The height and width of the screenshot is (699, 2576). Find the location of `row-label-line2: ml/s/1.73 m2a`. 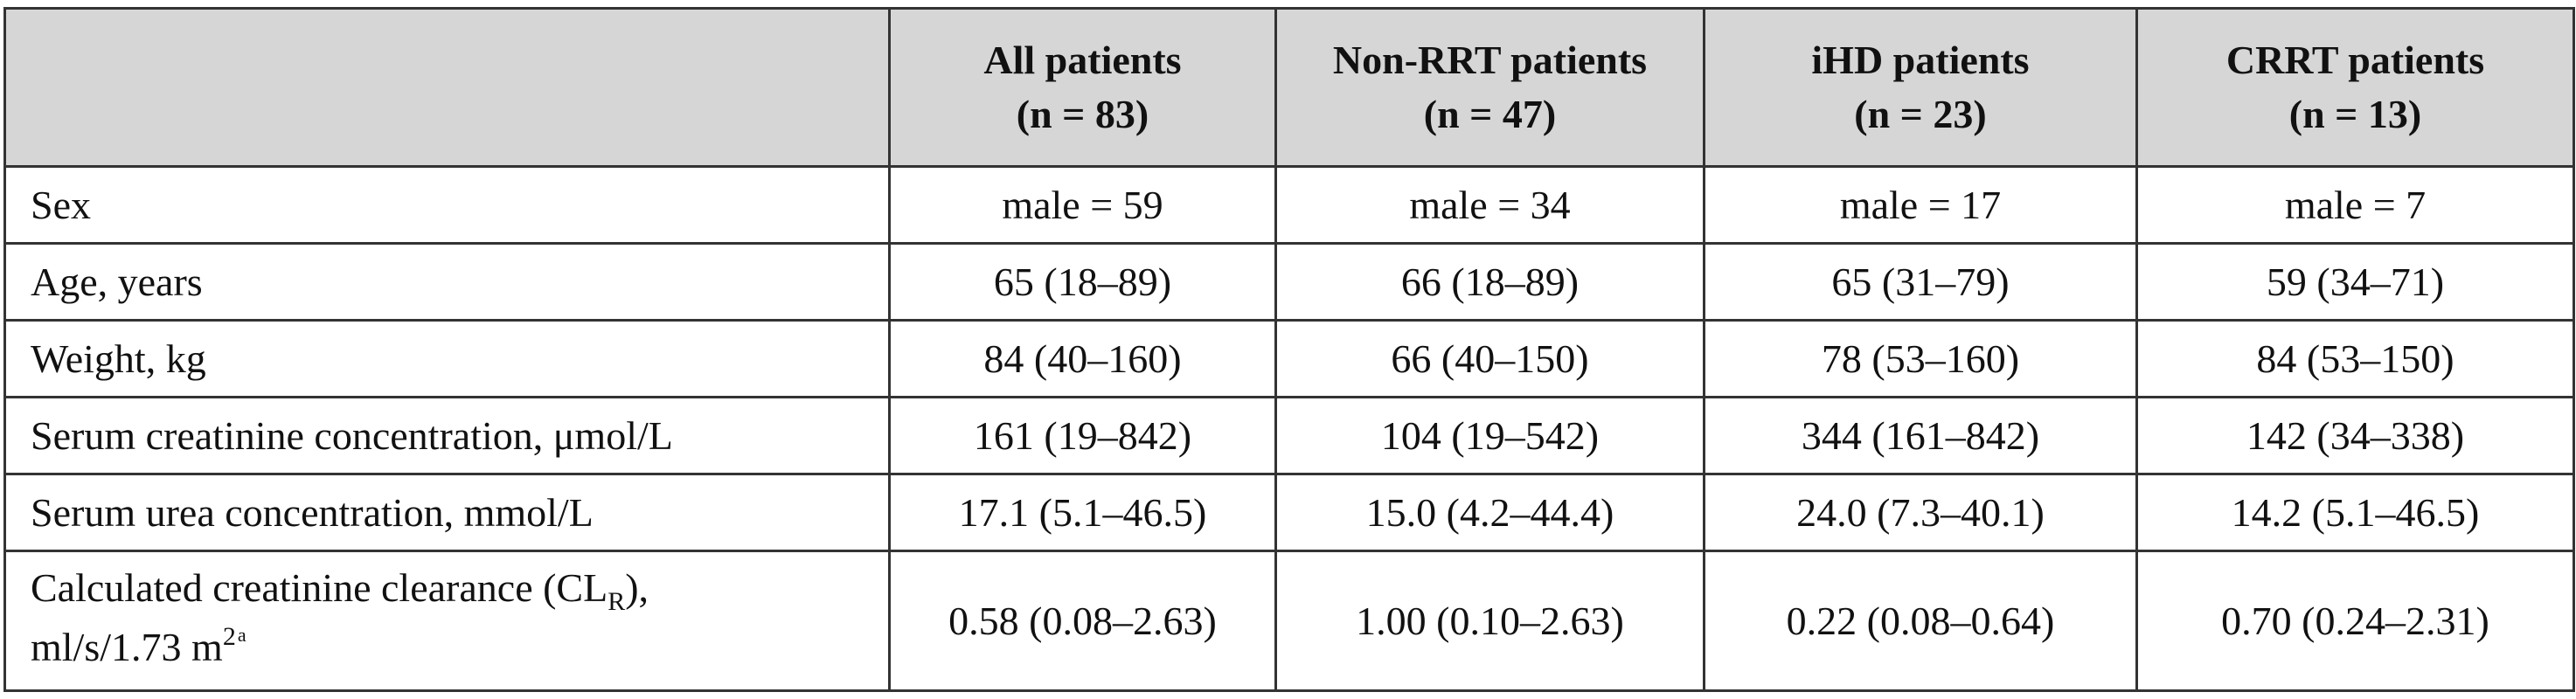

row-label-line2: ml/s/1.73 m2a is located at coordinates (449, 651).